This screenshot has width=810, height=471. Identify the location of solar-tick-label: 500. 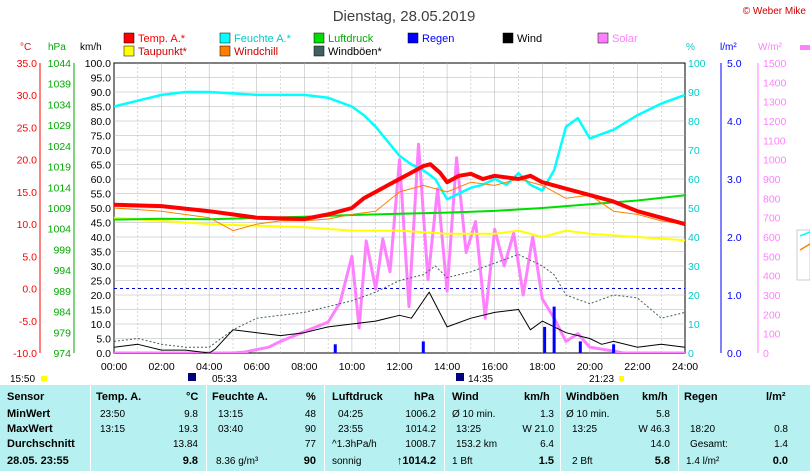
(772, 257).